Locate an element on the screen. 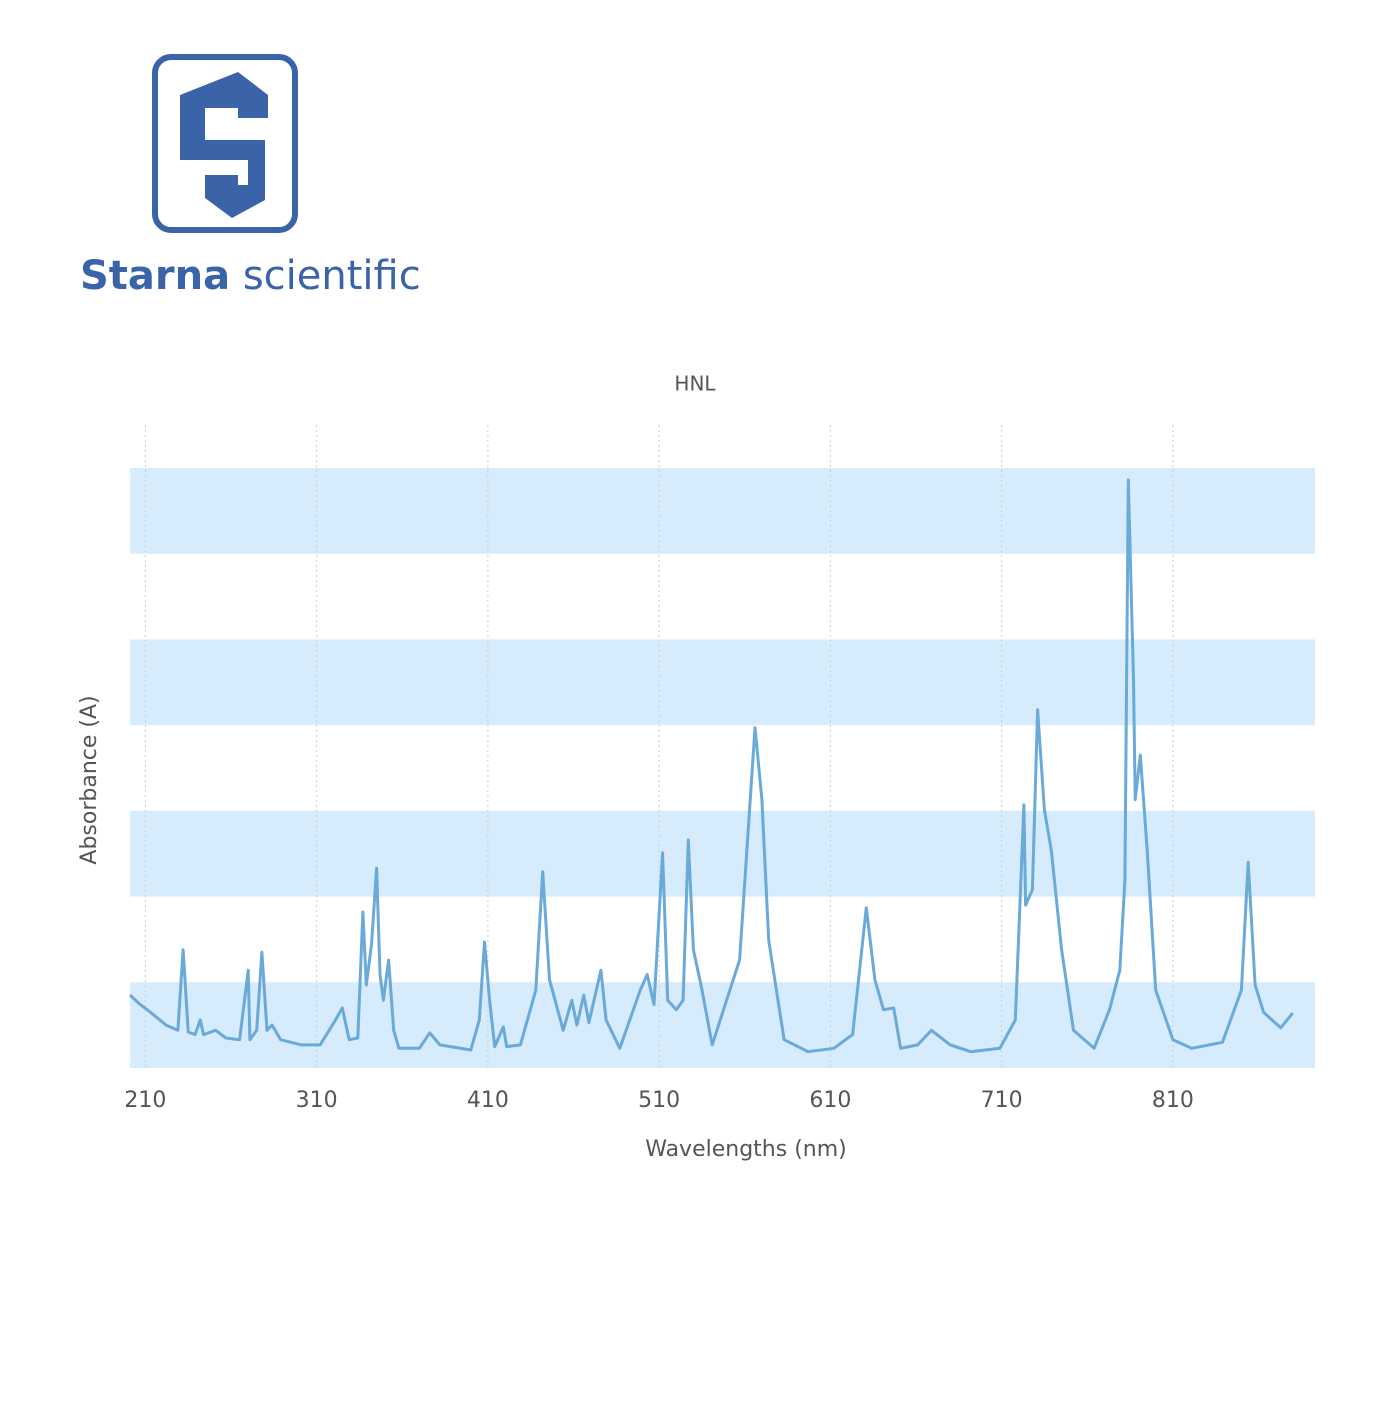  y-axis-label: Absorbance (A) is located at coordinates (89, 779).